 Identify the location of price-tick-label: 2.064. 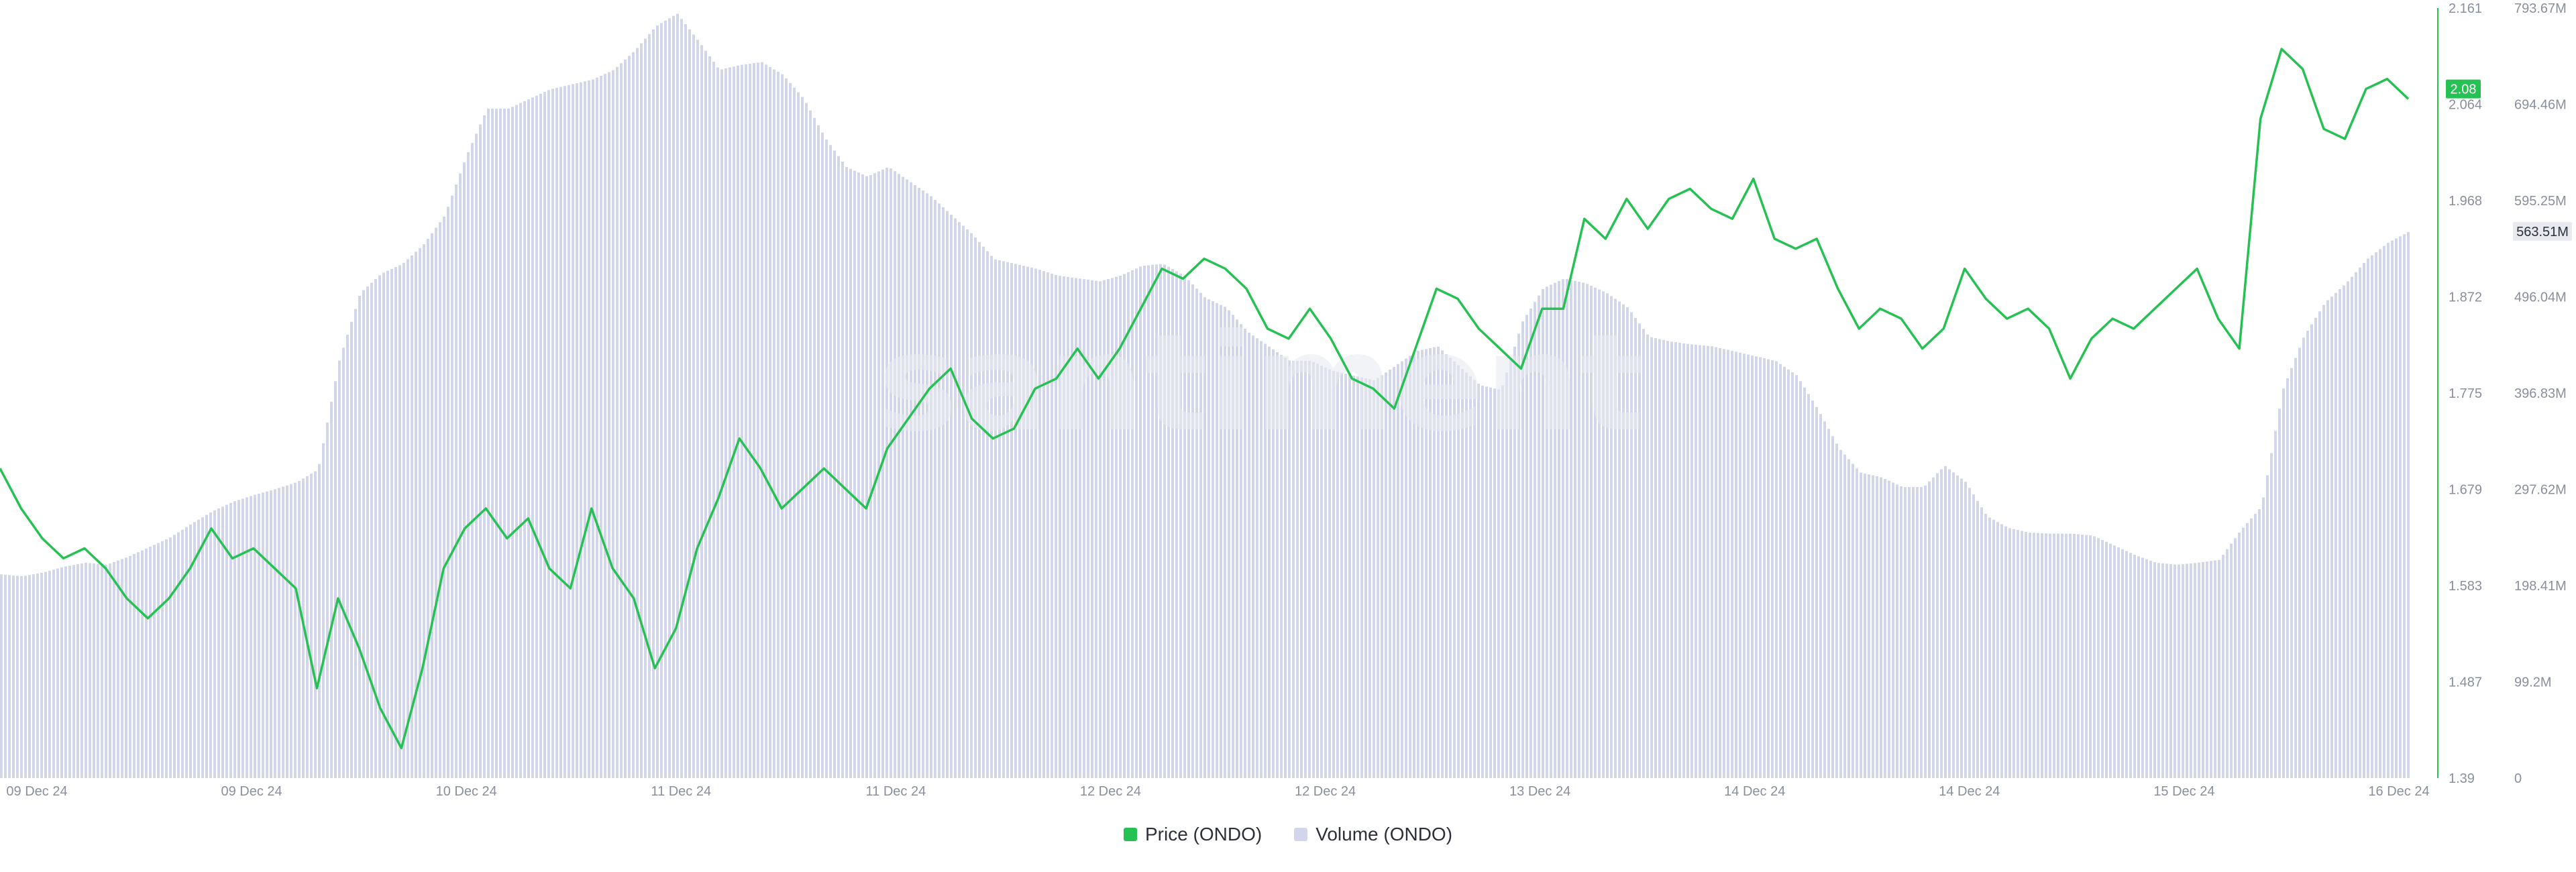
(2465, 106).